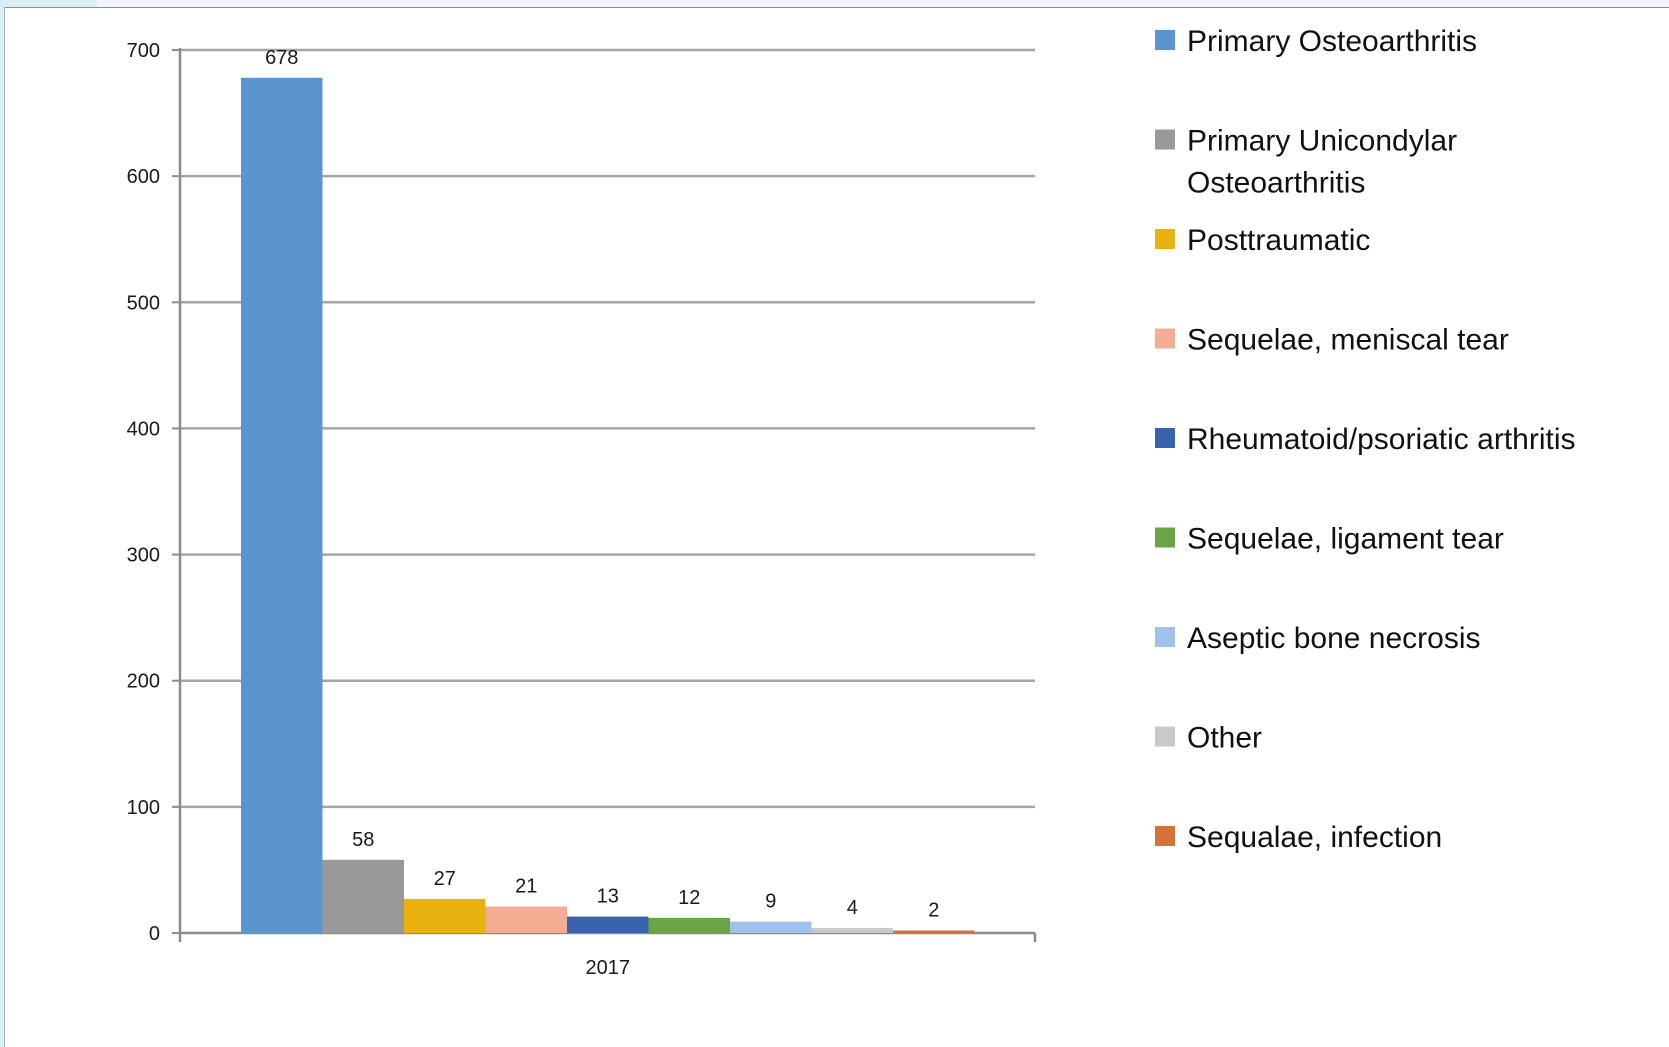  I want to click on y-tick-label: 600, so click(143, 177).